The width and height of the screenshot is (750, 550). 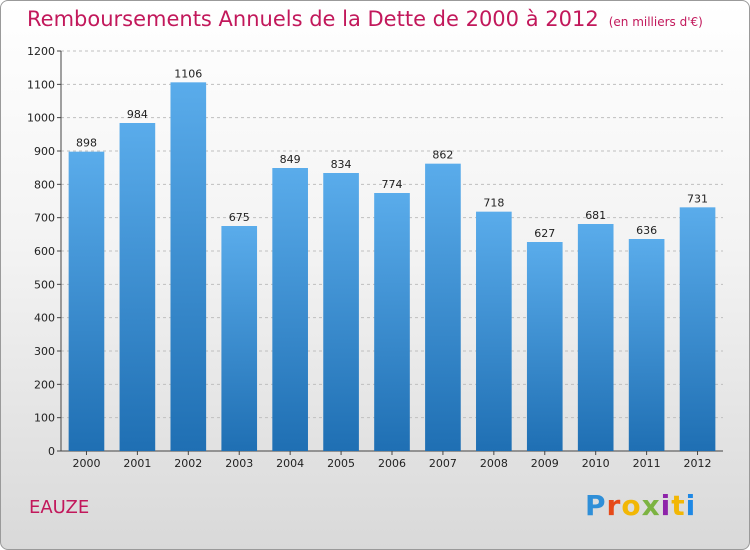 What do you see at coordinates (392, 184) in the screenshot?
I see `value-label-2006: 774` at bounding box center [392, 184].